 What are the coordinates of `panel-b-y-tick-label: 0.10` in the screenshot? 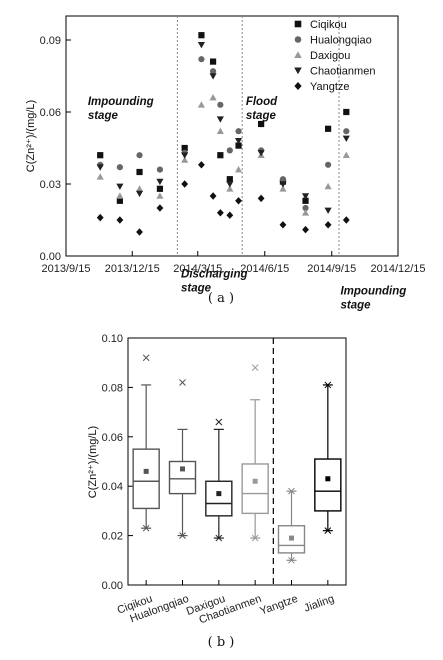 It's located at (112, 339).